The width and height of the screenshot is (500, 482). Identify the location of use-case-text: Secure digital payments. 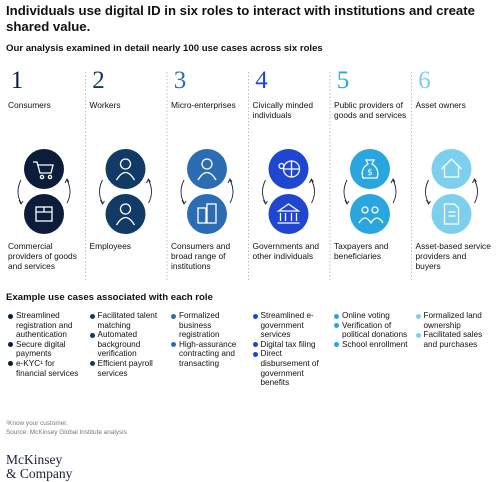
(41, 349).